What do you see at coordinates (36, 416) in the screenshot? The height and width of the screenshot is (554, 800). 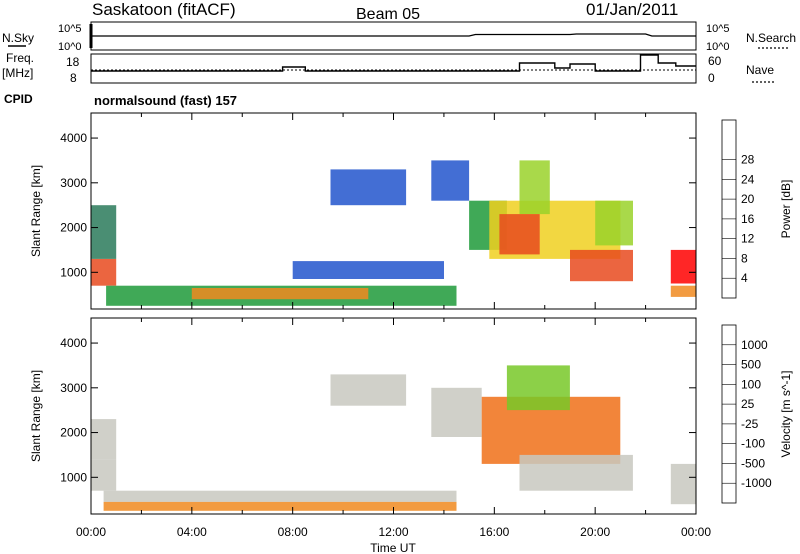 I see `velocity-ylabel: Slant Range [km]` at bounding box center [36, 416].